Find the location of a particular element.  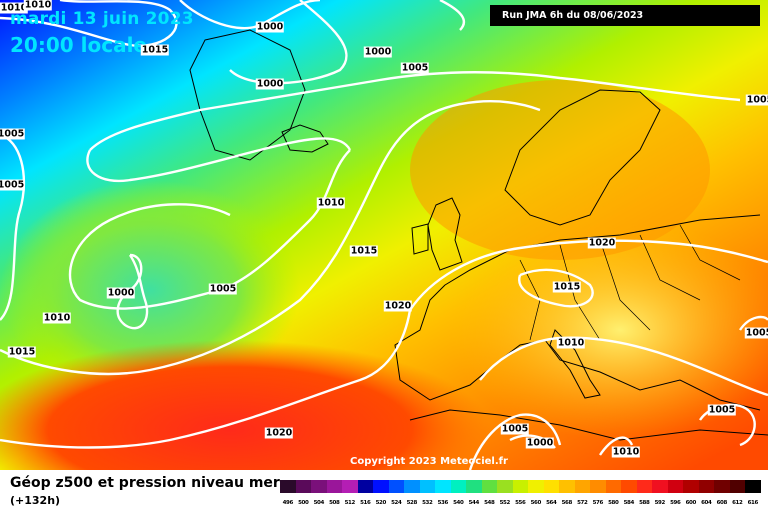

ireland-coast is located at coordinates (420, 239).